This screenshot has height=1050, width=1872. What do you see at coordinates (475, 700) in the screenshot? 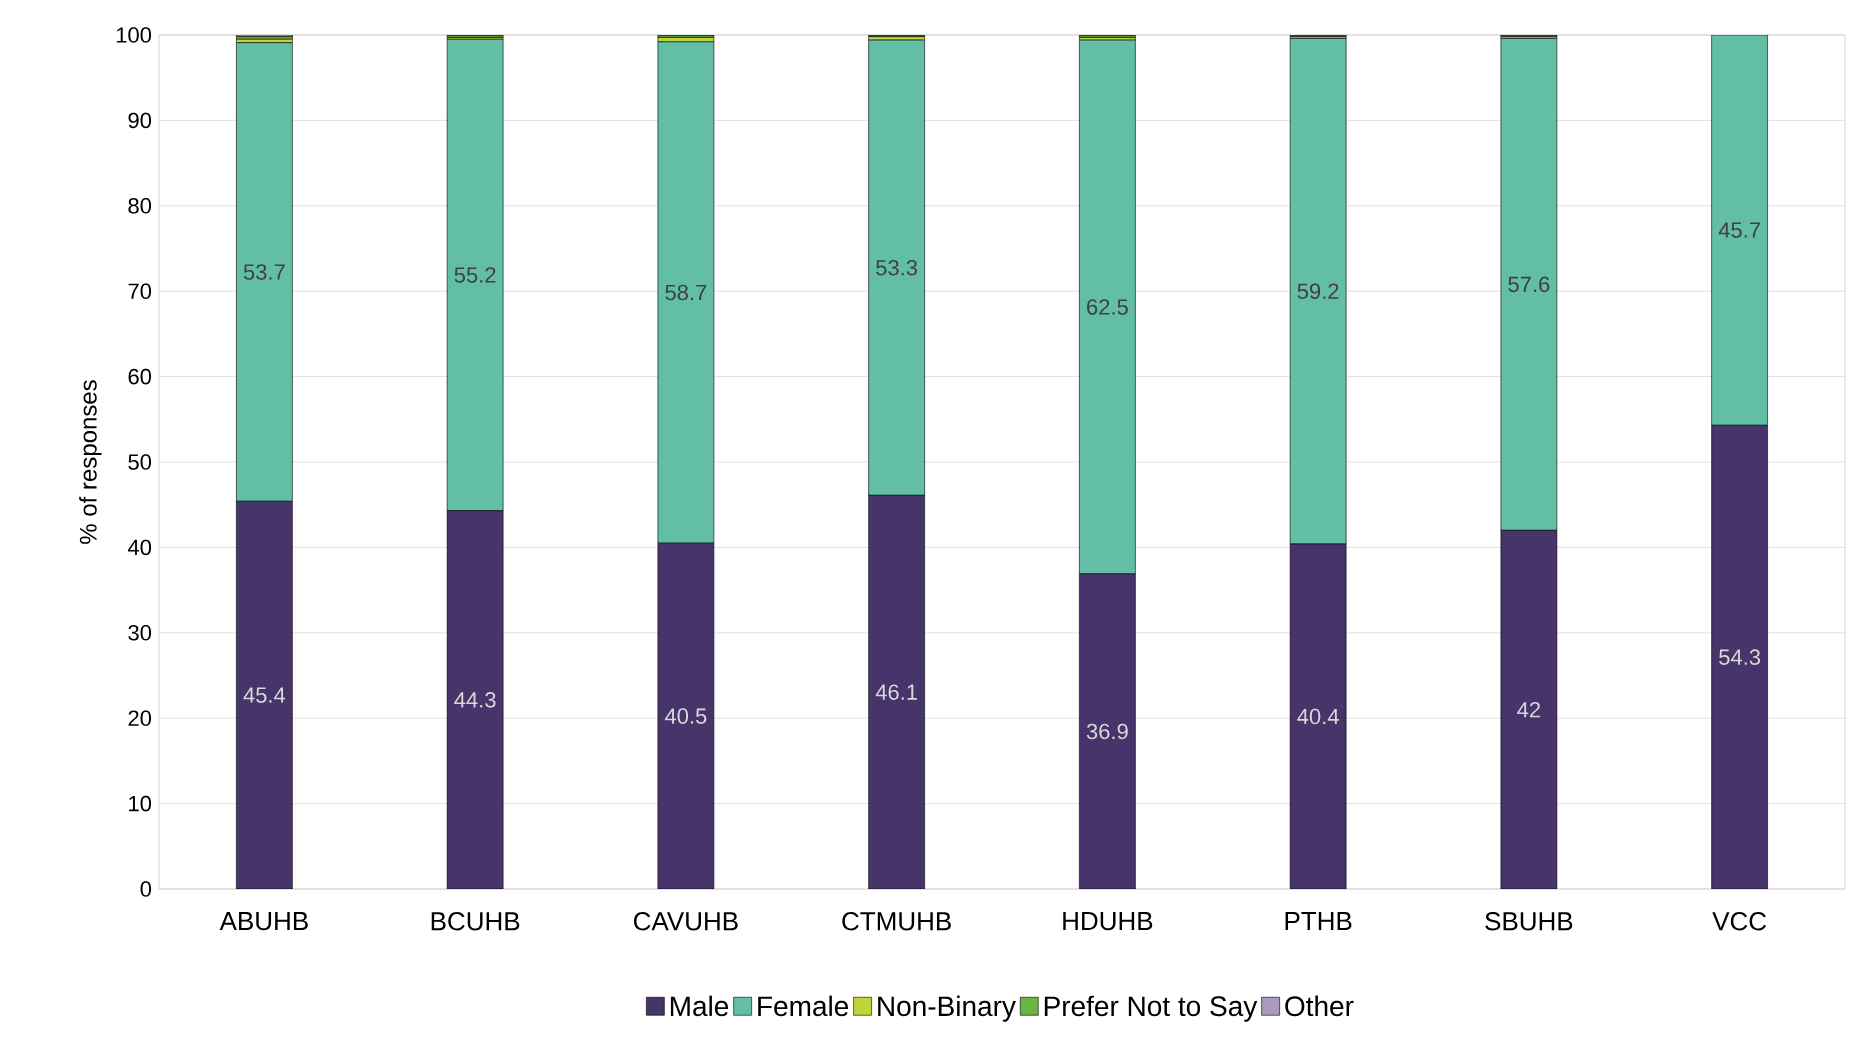
I see `data-label: 44.3` at bounding box center [475, 700].